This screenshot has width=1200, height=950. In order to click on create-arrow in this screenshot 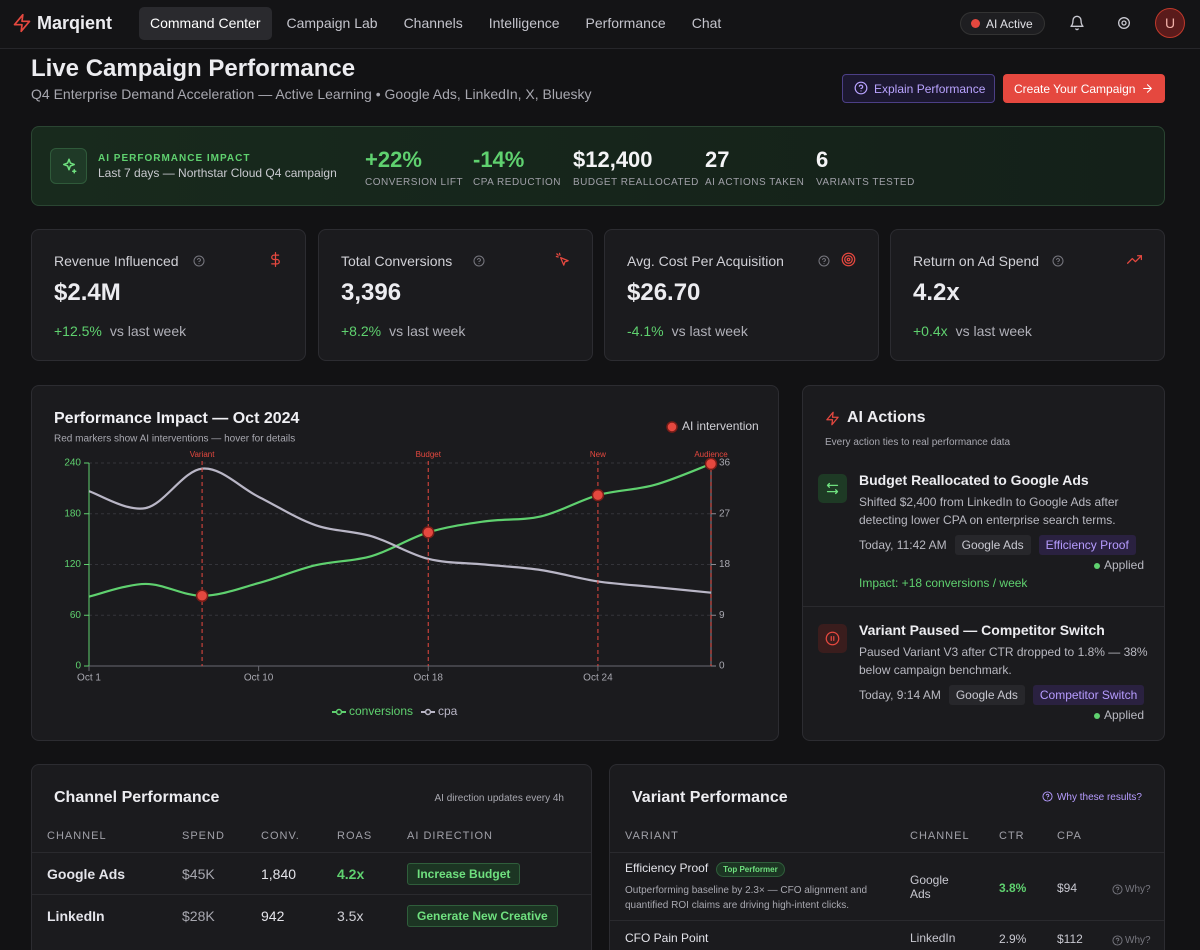, I will do `click(1147, 88)`.